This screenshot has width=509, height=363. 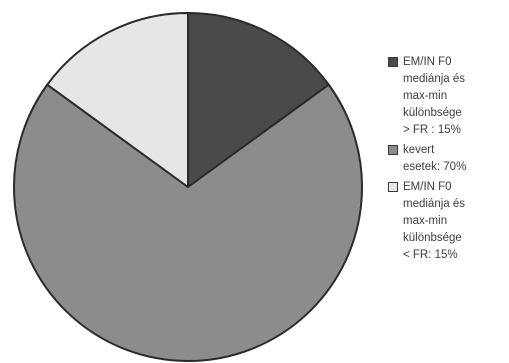 What do you see at coordinates (393, 62) in the screenshot?
I see `legend-swatch-em-in-greater` at bounding box center [393, 62].